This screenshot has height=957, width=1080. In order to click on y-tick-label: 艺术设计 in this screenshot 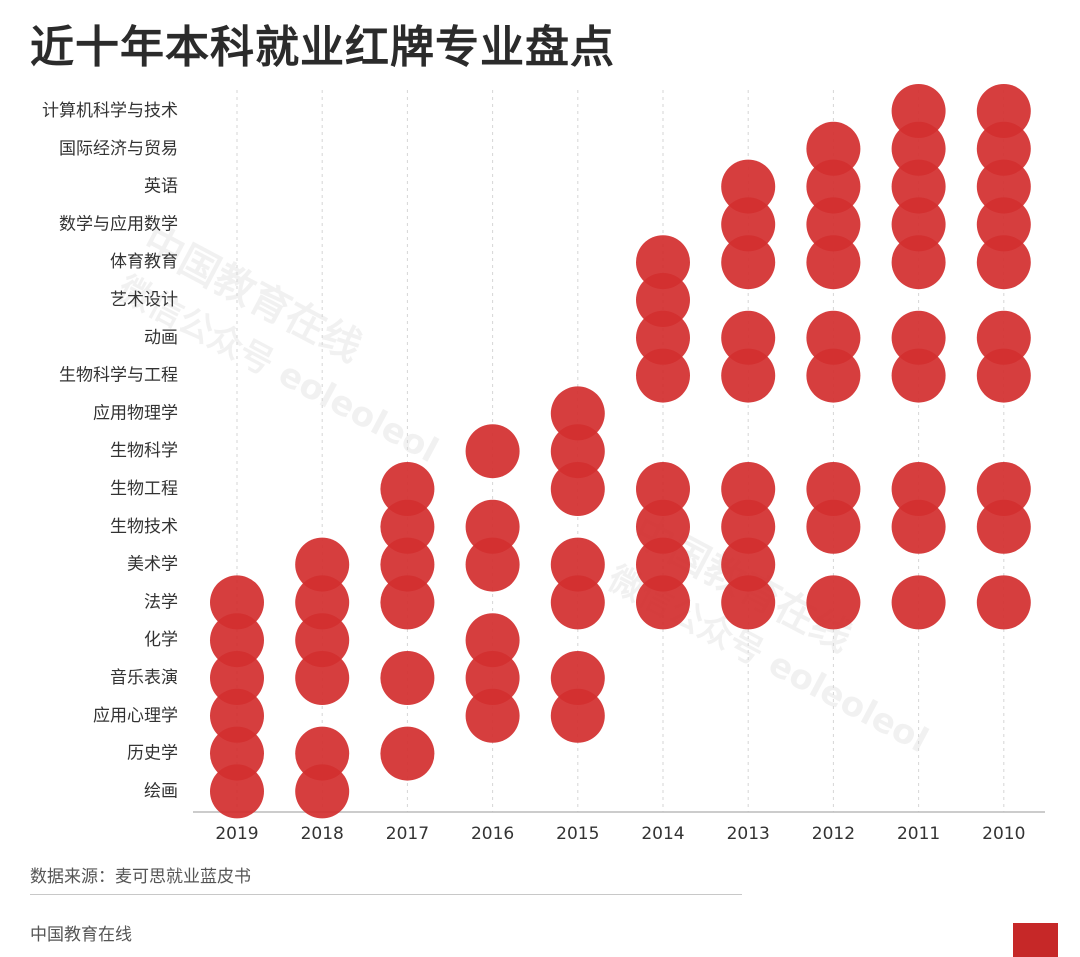, I will do `click(144, 300)`.